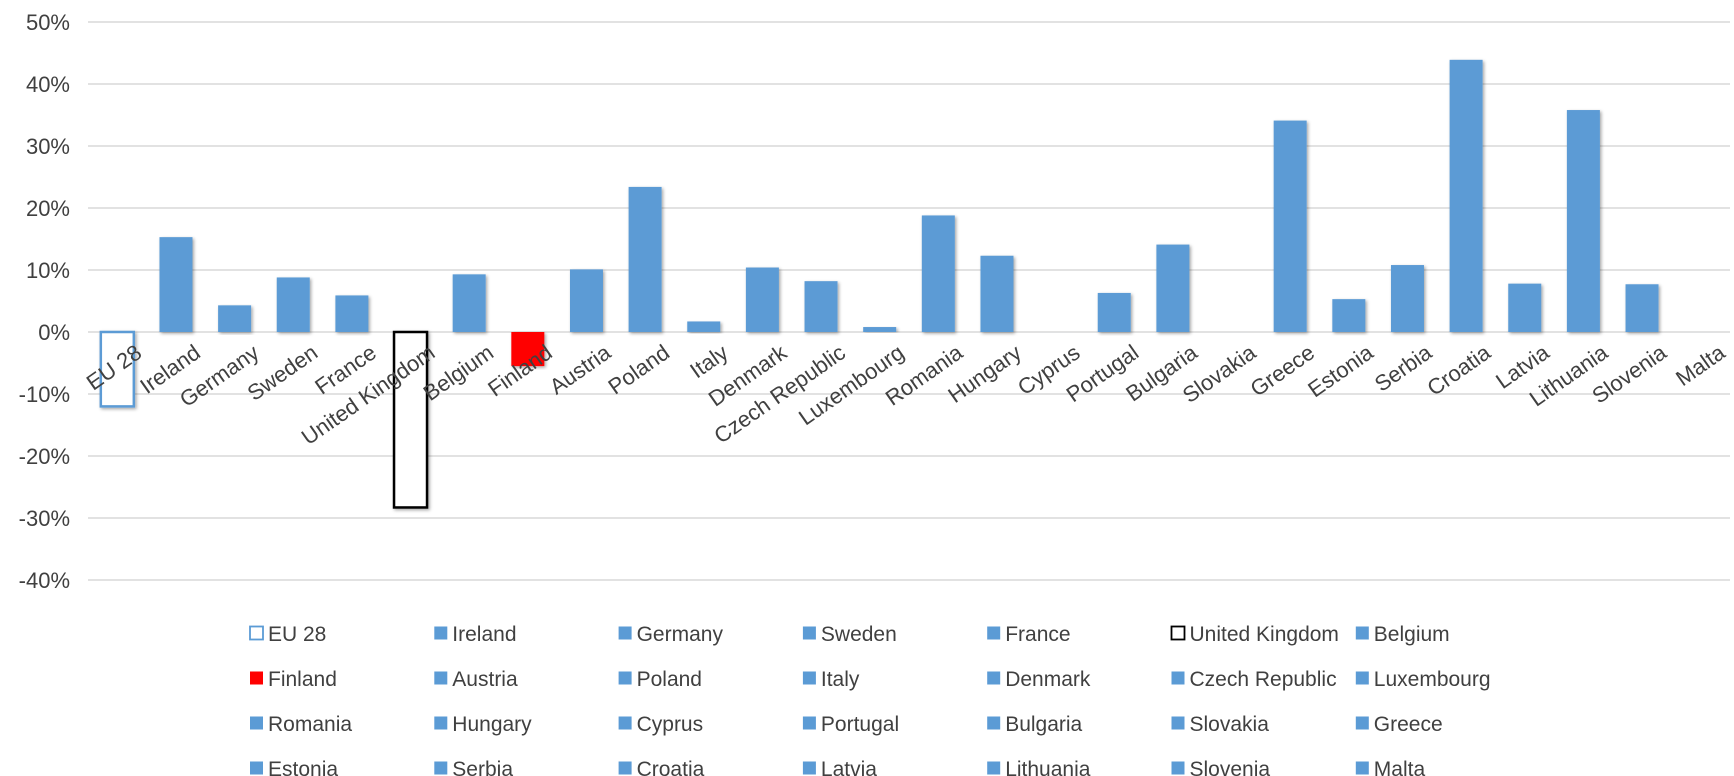 The image size is (1734, 776). What do you see at coordinates (1290, 226) in the screenshot?
I see `bar-greece` at bounding box center [1290, 226].